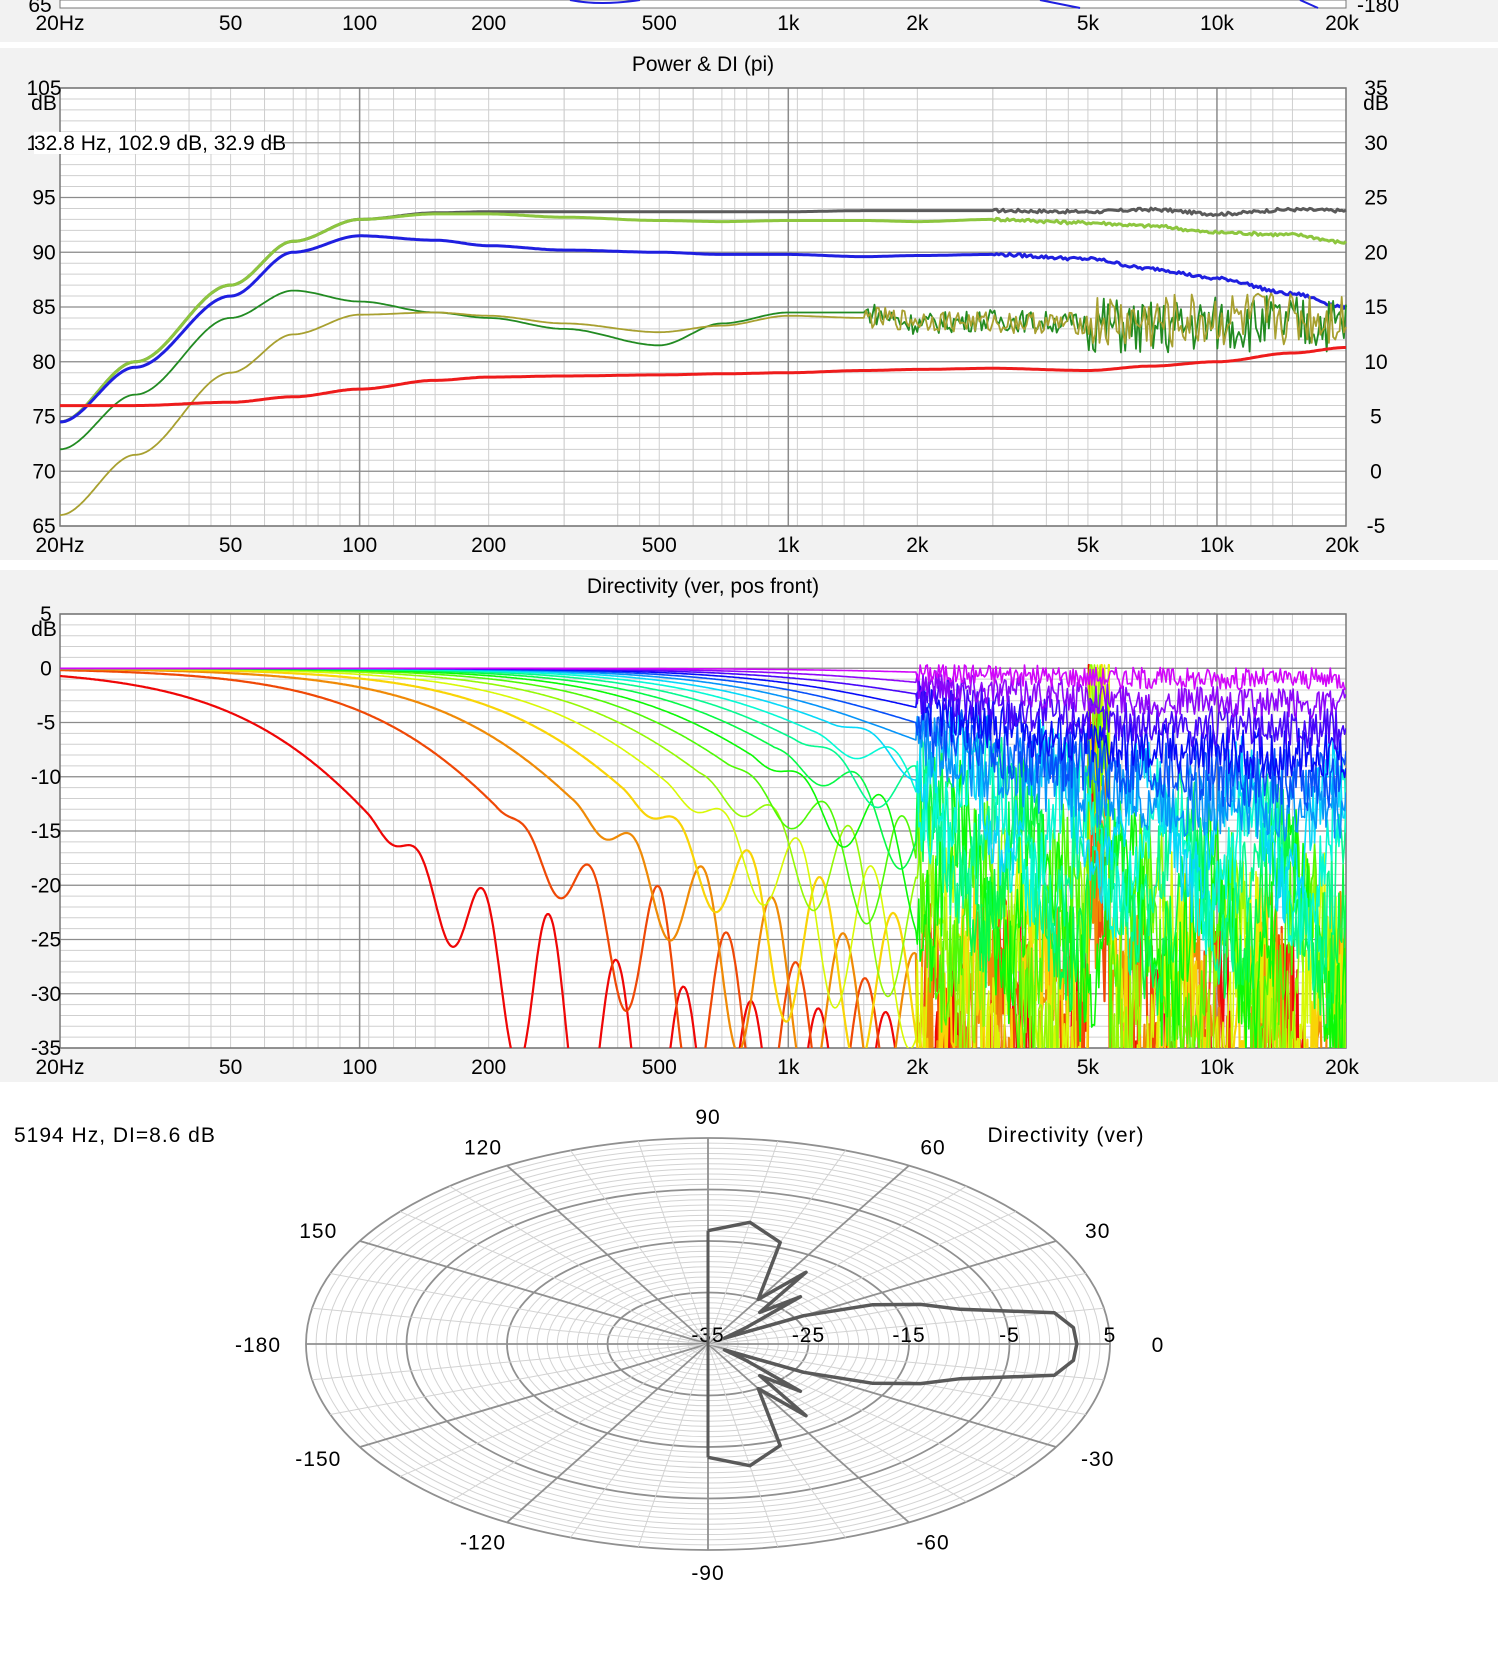  I want to click on polar-grid, so click(708, 1344).